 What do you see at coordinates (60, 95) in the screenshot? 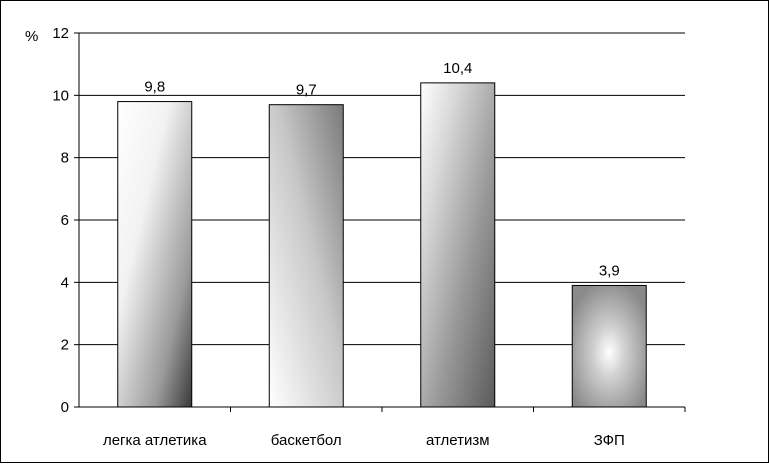
I see `y-tick-label: 10` at bounding box center [60, 95].